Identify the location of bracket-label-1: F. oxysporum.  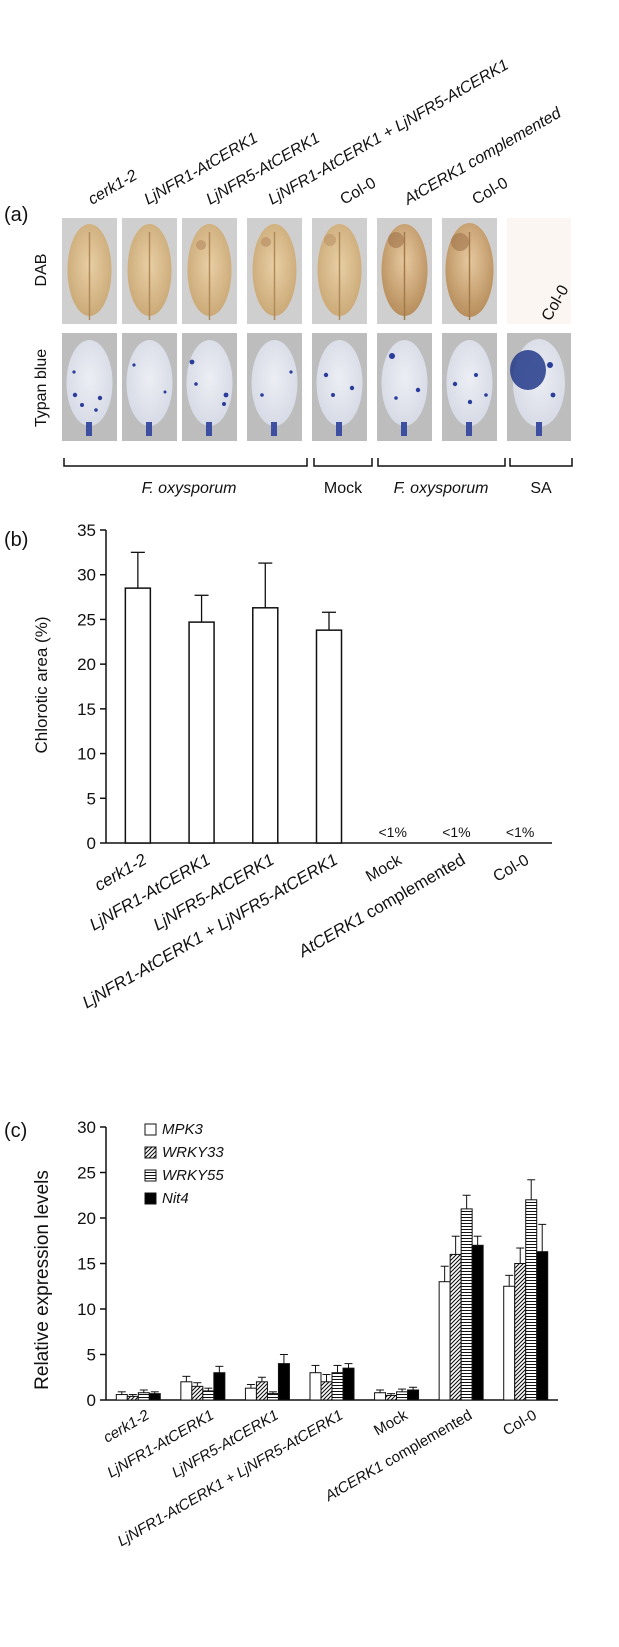
(189, 488).